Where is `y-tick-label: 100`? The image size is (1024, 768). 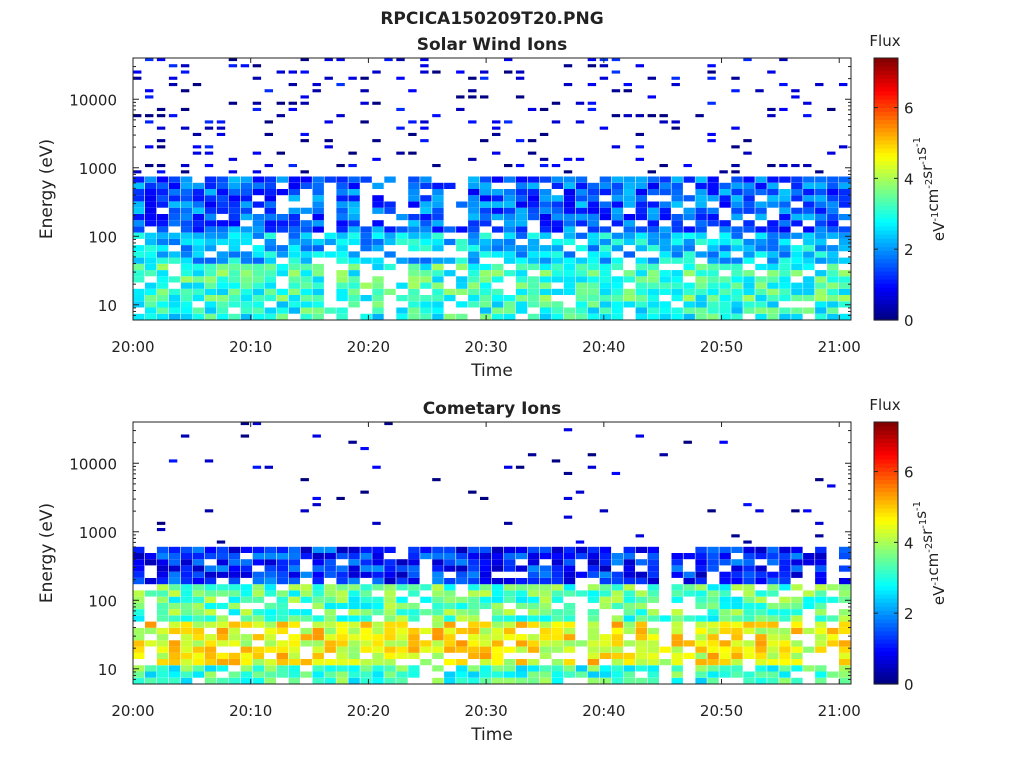 y-tick-label: 100 is located at coordinates (102, 237).